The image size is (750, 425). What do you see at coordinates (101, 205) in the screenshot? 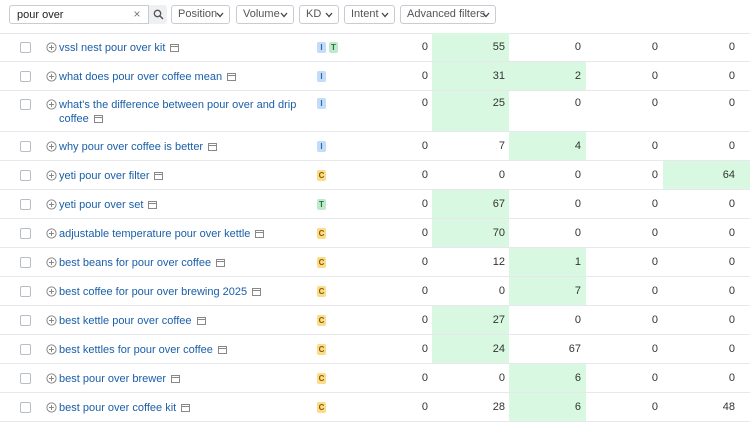
I see `keyword-text: yeti pour over set` at bounding box center [101, 205].